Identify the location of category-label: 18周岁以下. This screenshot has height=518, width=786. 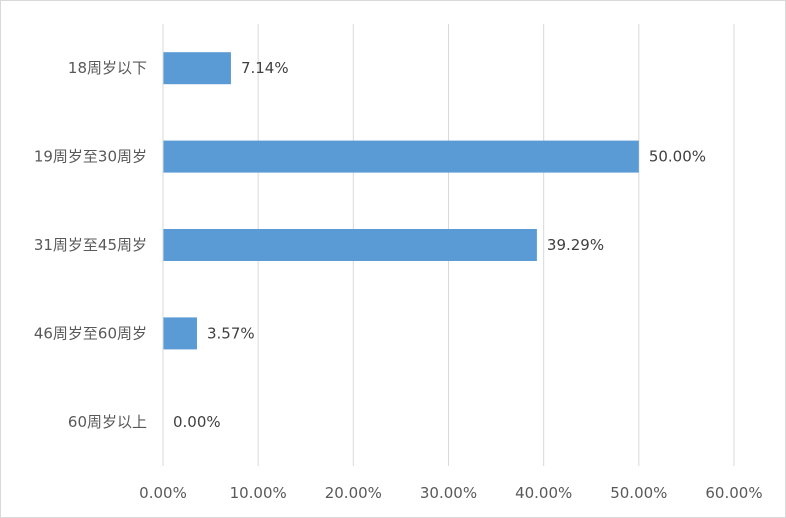
(107, 68).